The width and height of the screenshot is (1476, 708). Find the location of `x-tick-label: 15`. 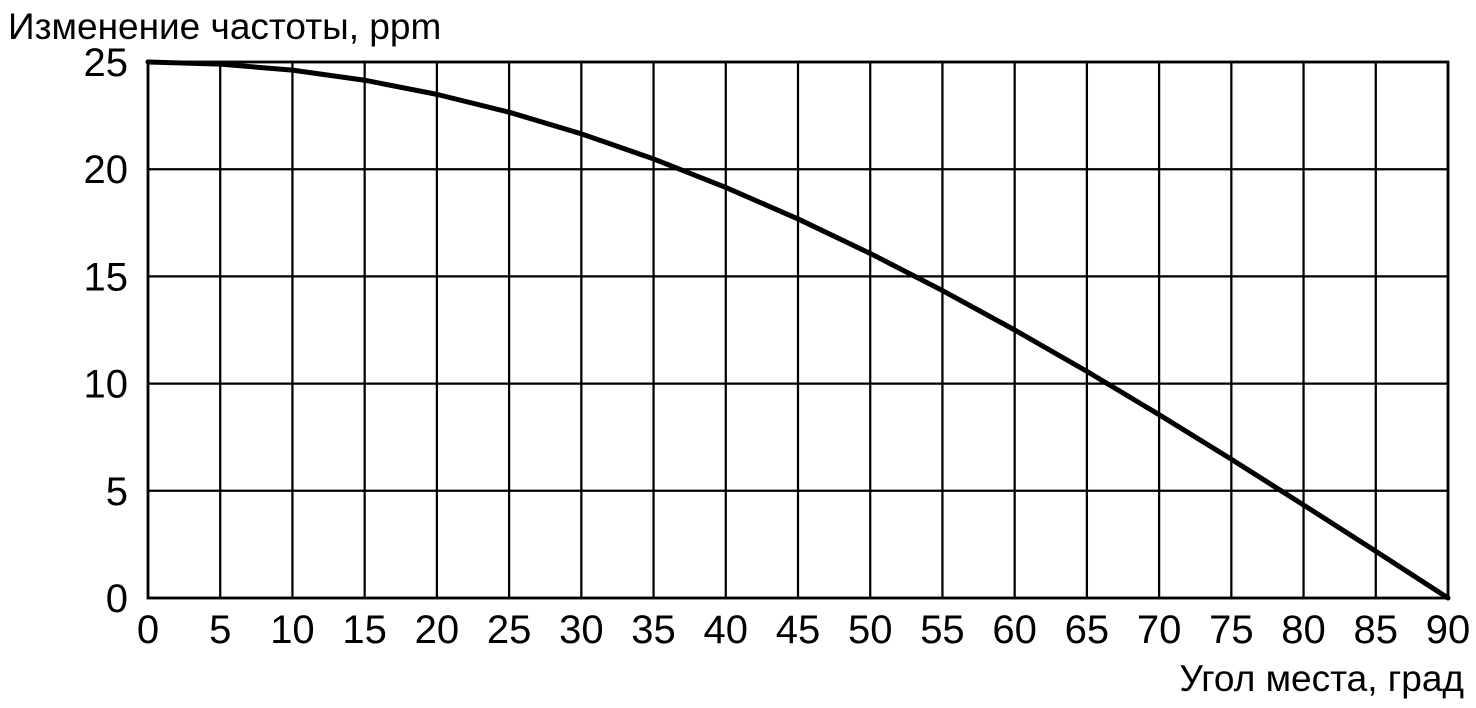

x-tick-label: 15 is located at coordinates (364, 630).